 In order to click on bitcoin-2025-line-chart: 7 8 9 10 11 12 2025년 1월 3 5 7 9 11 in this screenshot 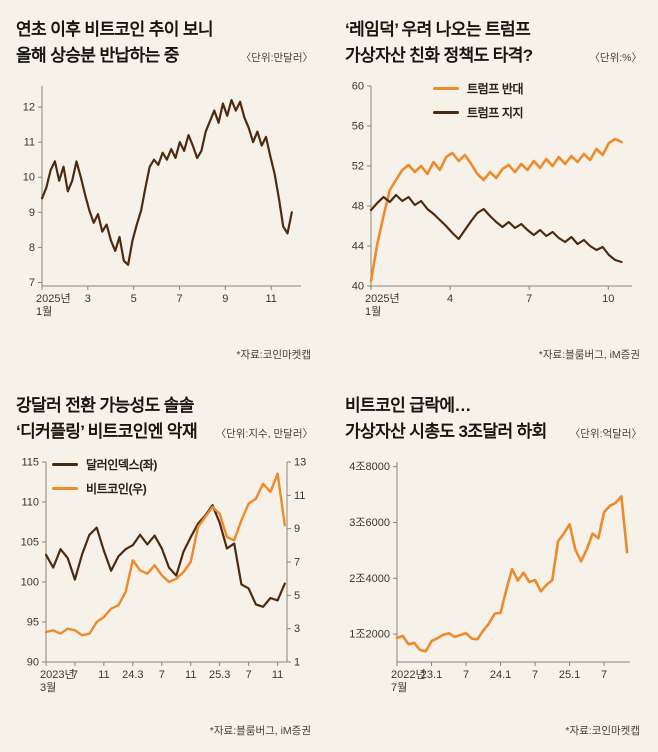, I will do `click(162, 202)`.